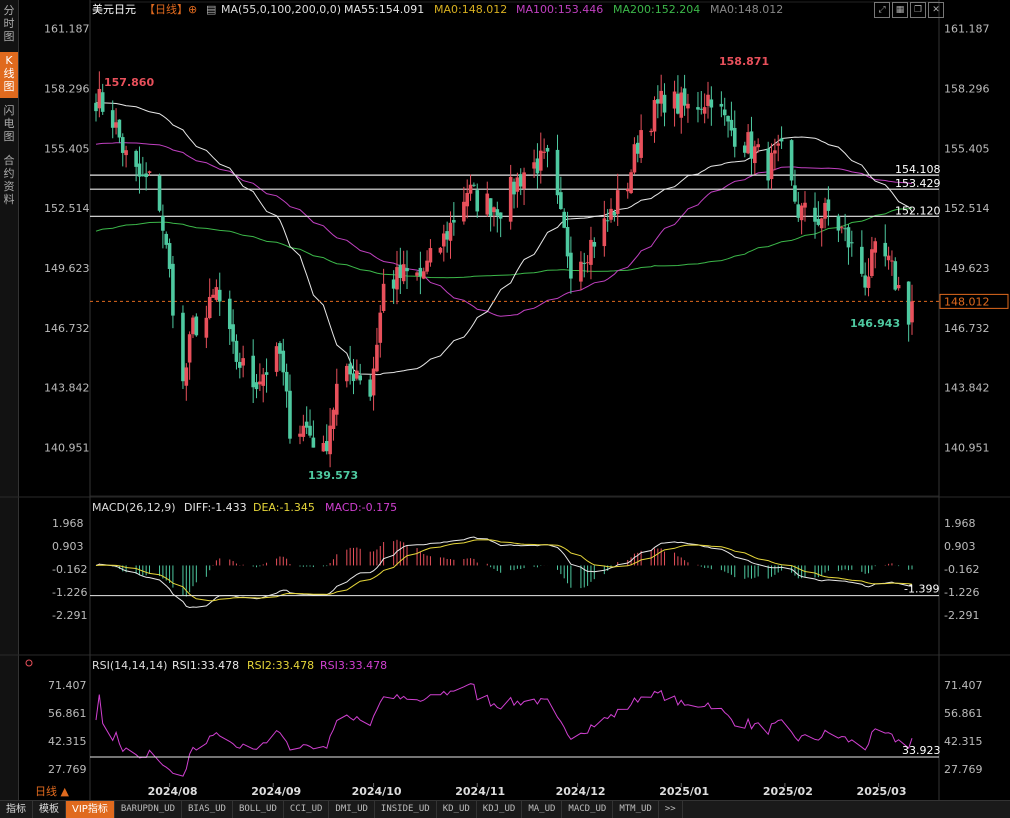 This screenshot has height=818, width=1010. What do you see at coordinates (67, 29) in the screenshot?
I see `price-tick-left: 161.187` at bounding box center [67, 29].